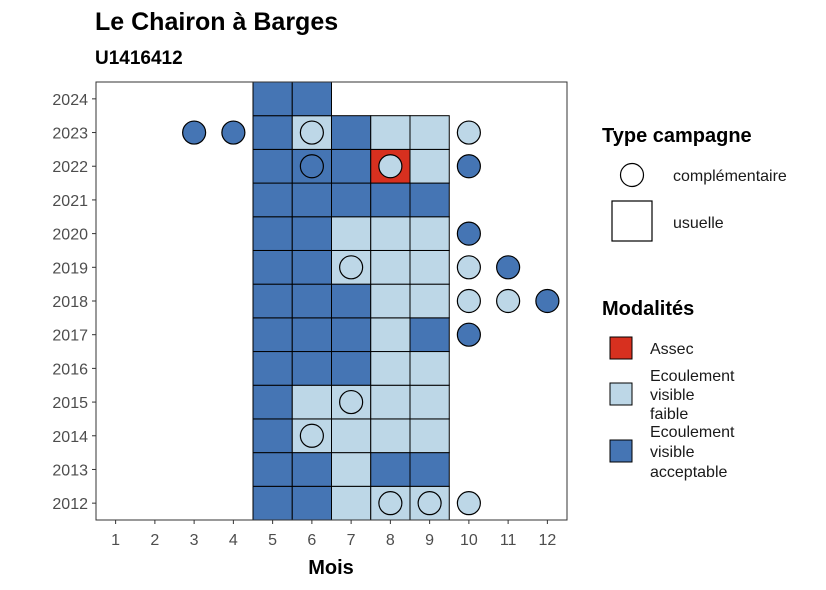 The width and height of the screenshot is (826, 590). What do you see at coordinates (621, 394) in the screenshot?
I see `legend-swatch-faible` at bounding box center [621, 394].